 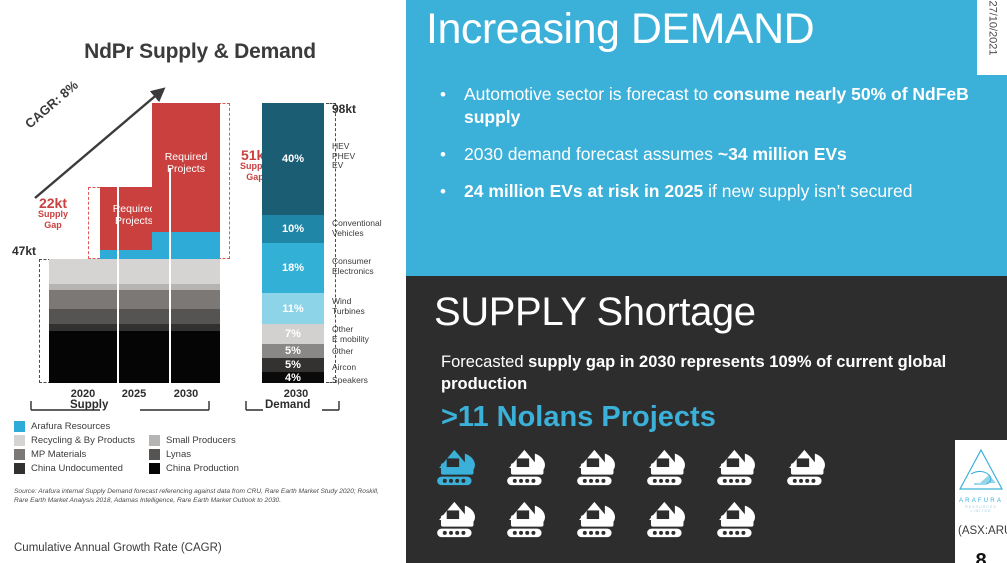 What do you see at coordinates (713, 498) in the screenshot?
I see `excavator-icon-grid` at bounding box center [713, 498].